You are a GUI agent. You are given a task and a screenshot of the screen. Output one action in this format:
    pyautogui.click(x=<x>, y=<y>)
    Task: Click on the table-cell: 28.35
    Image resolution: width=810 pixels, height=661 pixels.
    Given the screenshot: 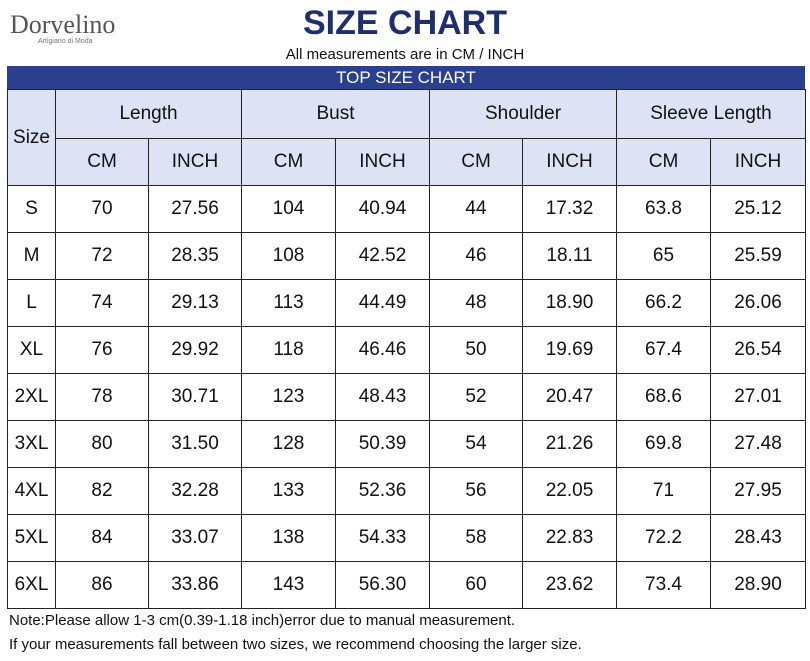 What is the action you would take?
    pyautogui.click(x=195, y=256)
    